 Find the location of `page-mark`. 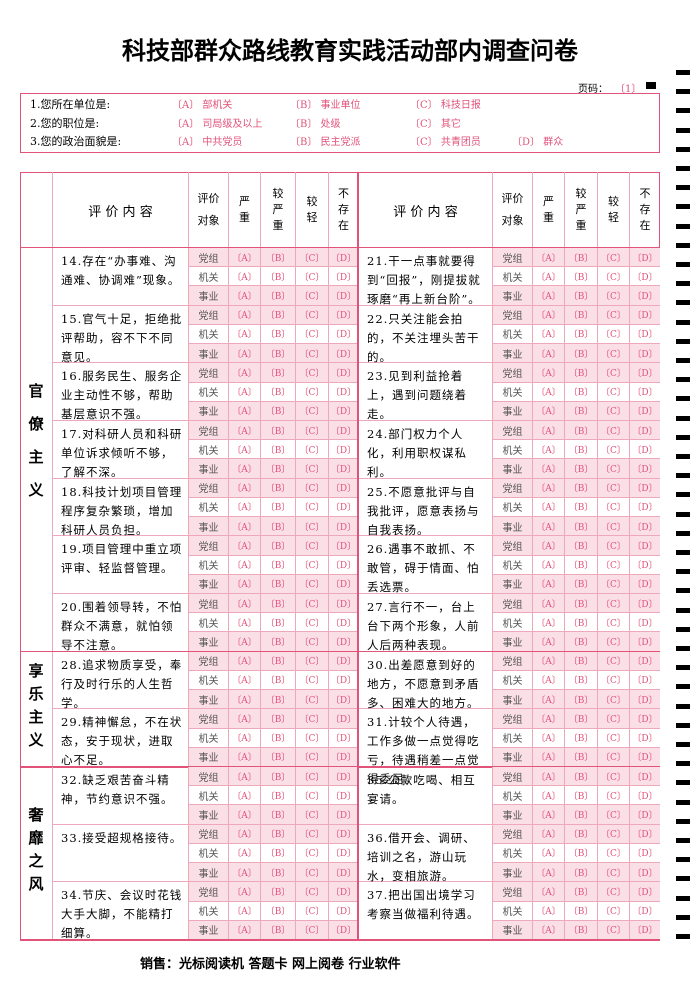

page-mark is located at coordinates (651, 85).